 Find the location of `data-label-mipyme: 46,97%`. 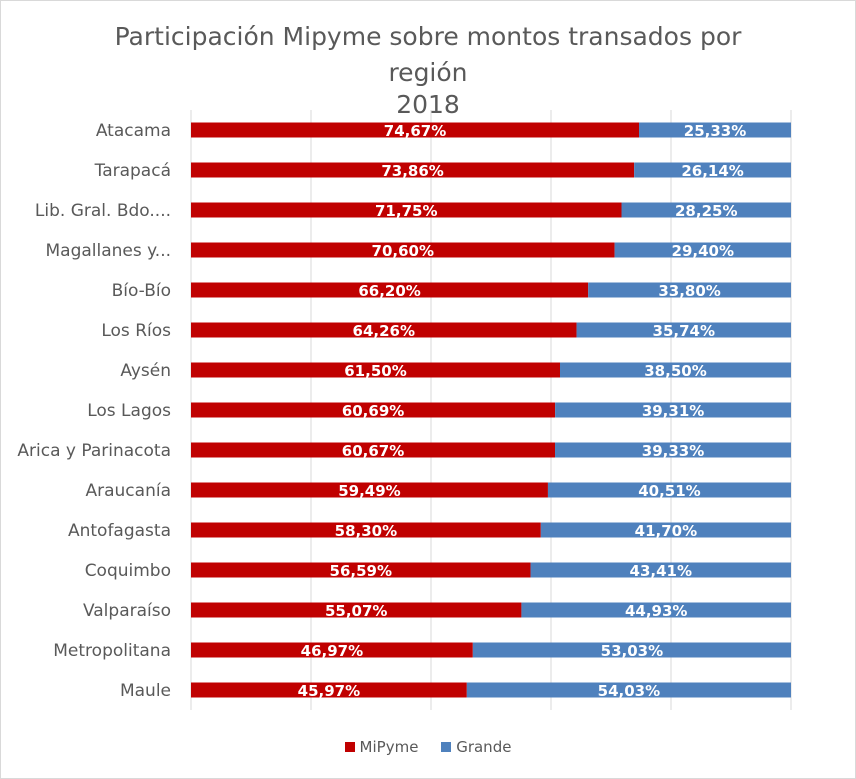

data-label-mipyme: 46,97% is located at coordinates (332, 651).